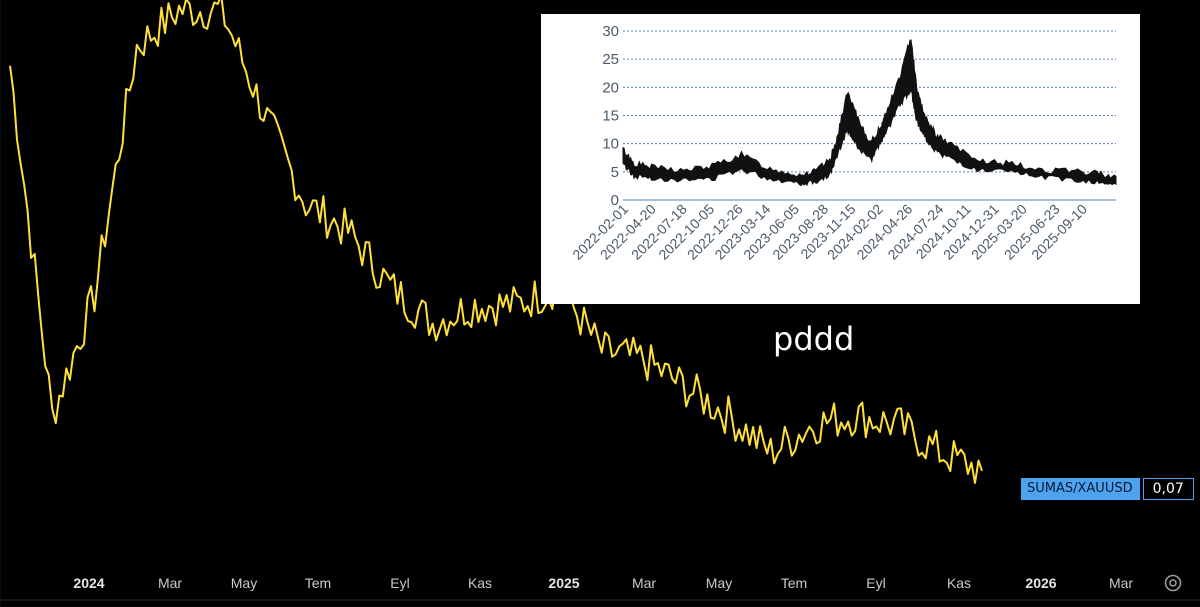 This screenshot has height=607, width=1200. What do you see at coordinates (869, 113) in the screenshot?
I see `inset-series-band` at bounding box center [869, 113].